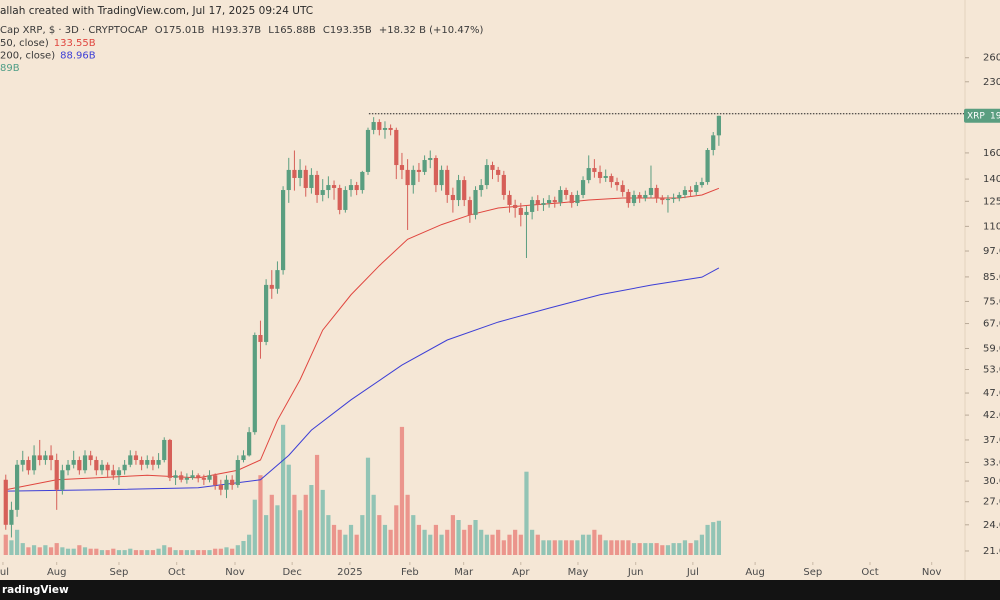 Image resolution: width=1000 pixels, height=600 pixels. Describe the element at coordinates (991, 525) in the screenshot. I see `y-tick-label: 24.00B` at that location.